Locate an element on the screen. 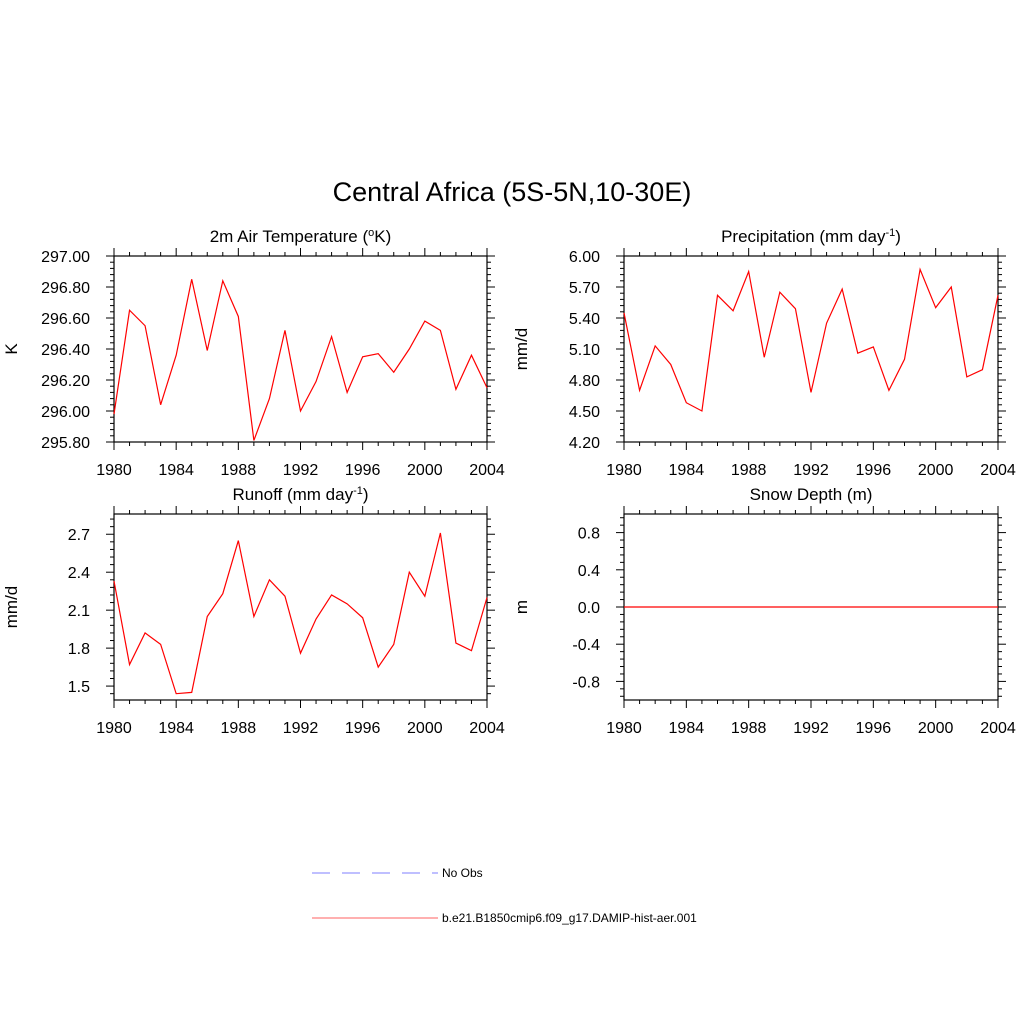 This screenshot has height=1024, width=1024. panel-title-text: Snow Depth (m) is located at coordinates (811, 494).